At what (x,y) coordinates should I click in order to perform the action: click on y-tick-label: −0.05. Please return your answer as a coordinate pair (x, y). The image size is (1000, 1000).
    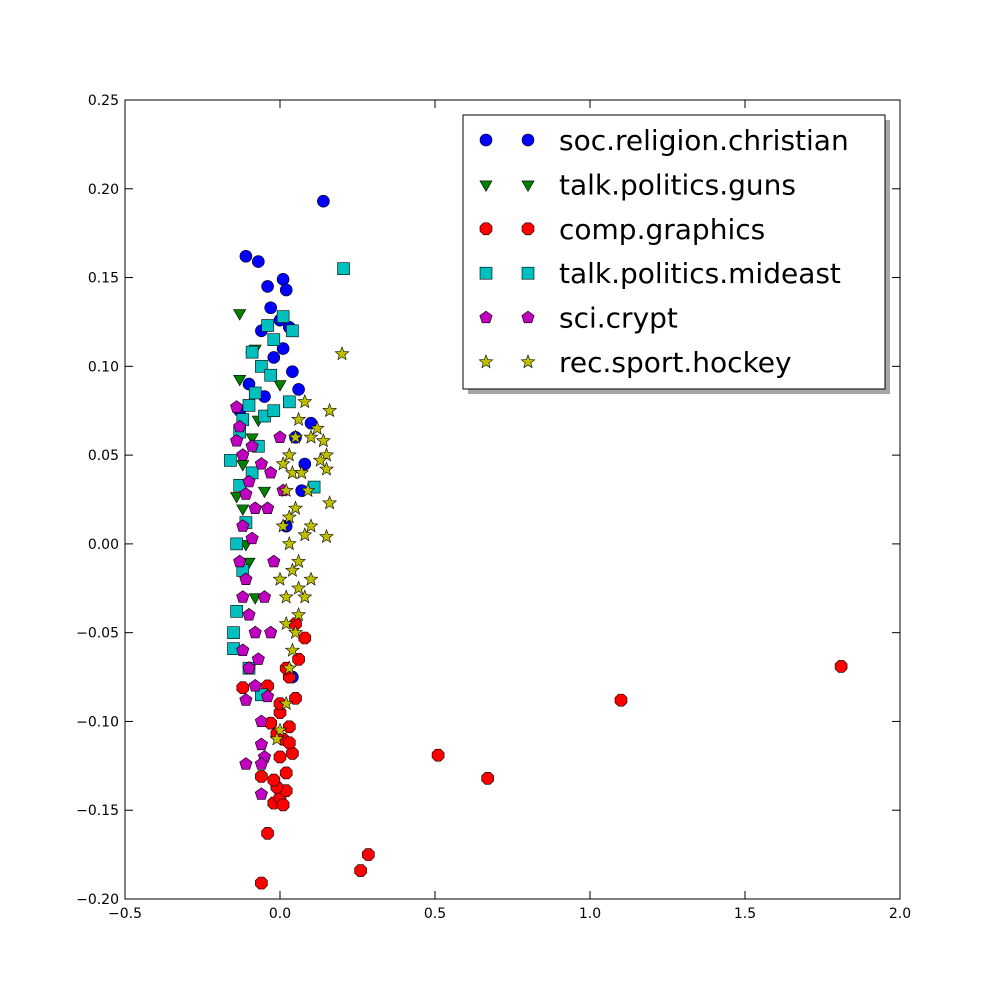
    Looking at the image, I should click on (97, 634).